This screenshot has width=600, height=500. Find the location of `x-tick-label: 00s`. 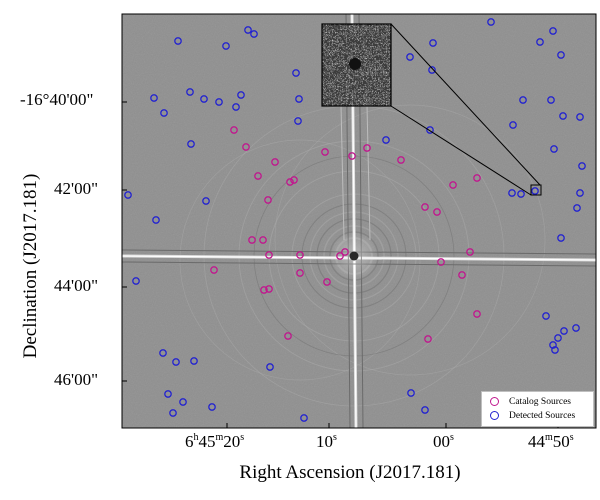

x-tick-label: 00s is located at coordinates (443, 441).